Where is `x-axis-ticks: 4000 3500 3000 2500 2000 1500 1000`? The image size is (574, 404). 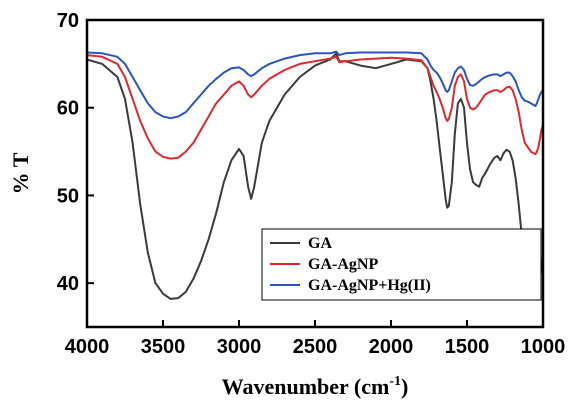 x-axis-ticks: 4000 3500 3000 2500 2000 1500 1000 is located at coordinates (315, 339).